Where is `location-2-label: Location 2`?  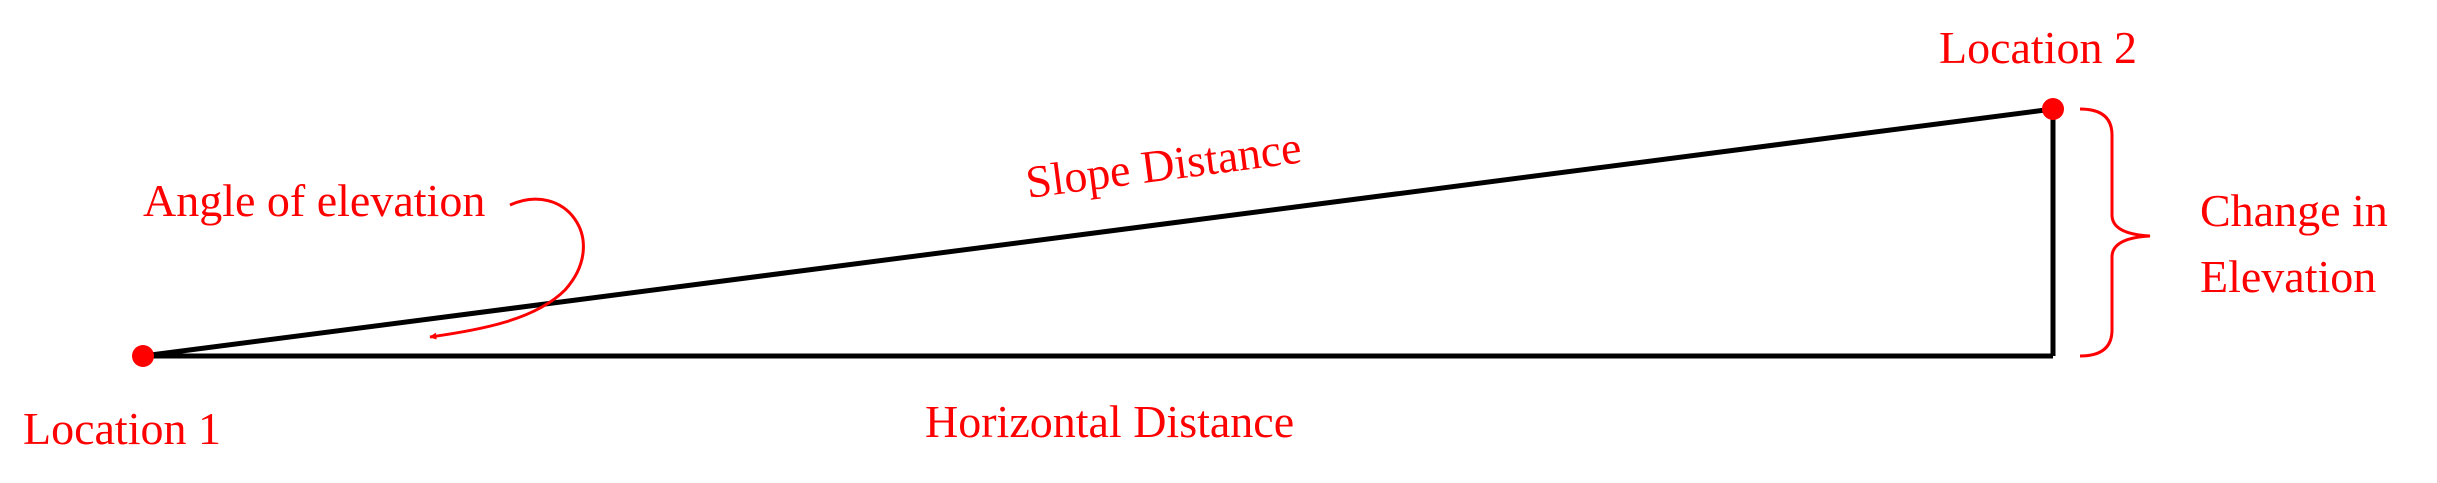
location-2-label: Location 2 is located at coordinates (2038, 47).